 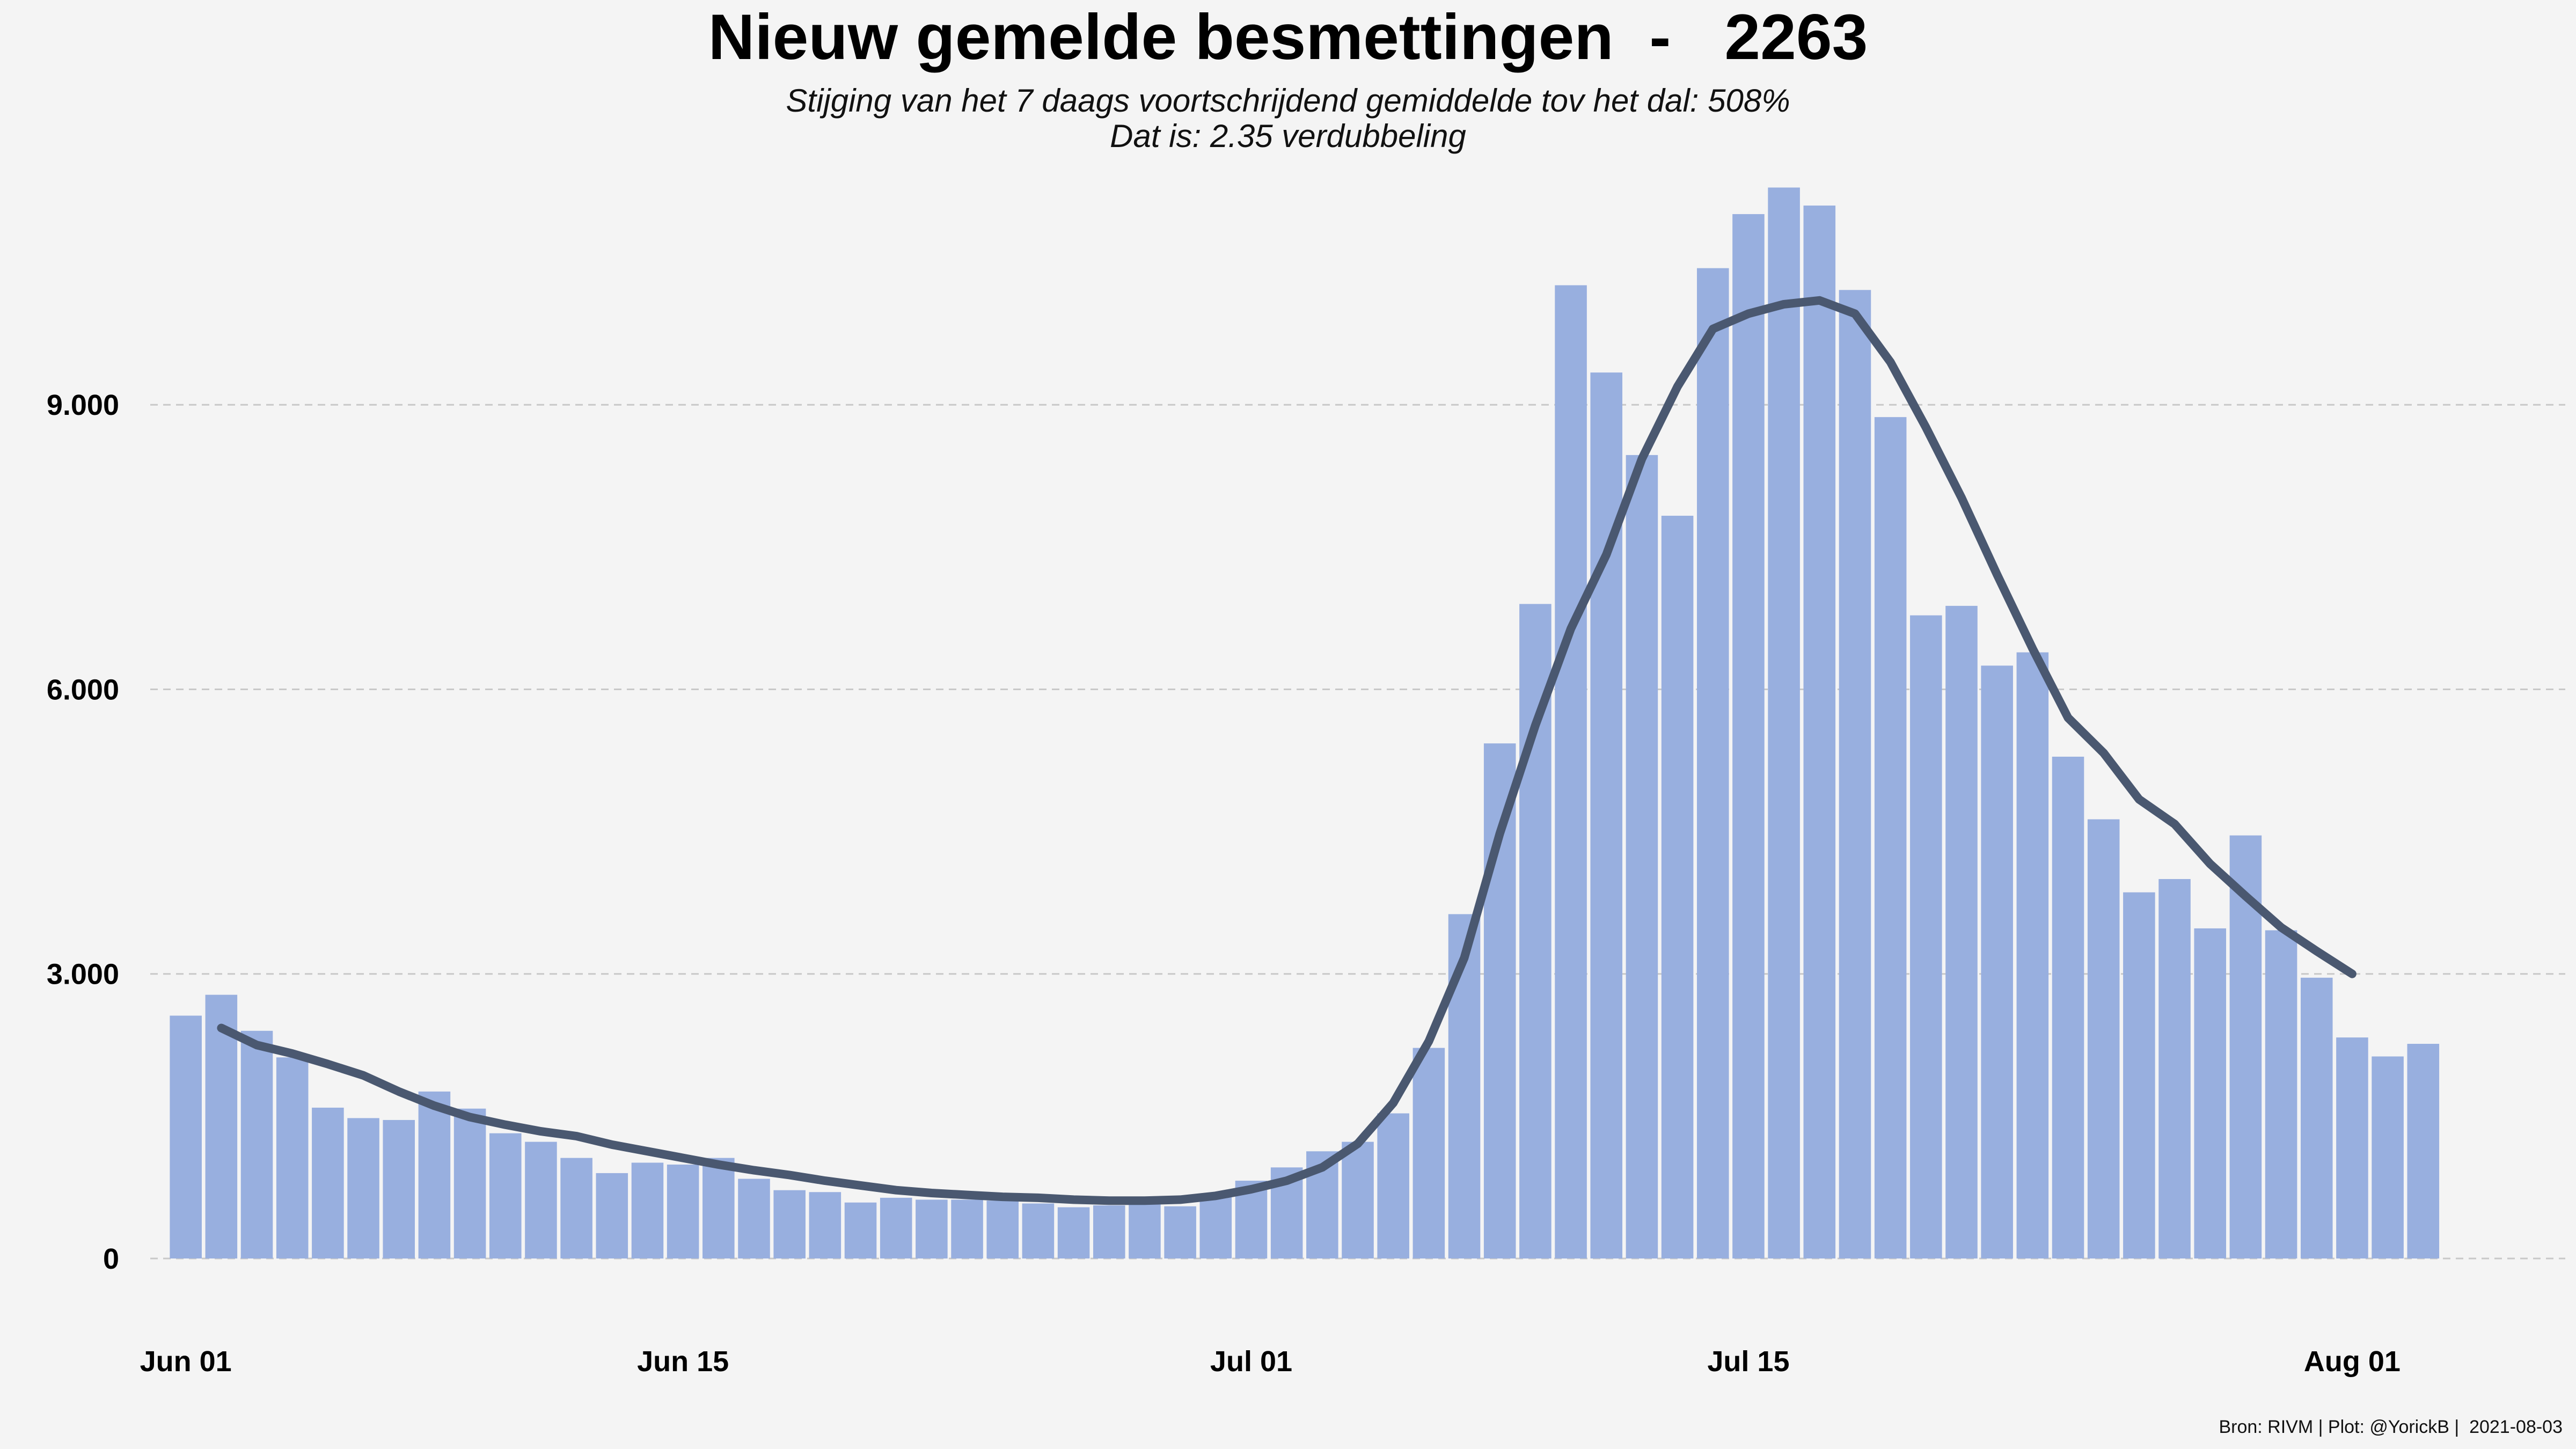 I want to click on x-tick-label: Jun 01, so click(x=186, y=1361).